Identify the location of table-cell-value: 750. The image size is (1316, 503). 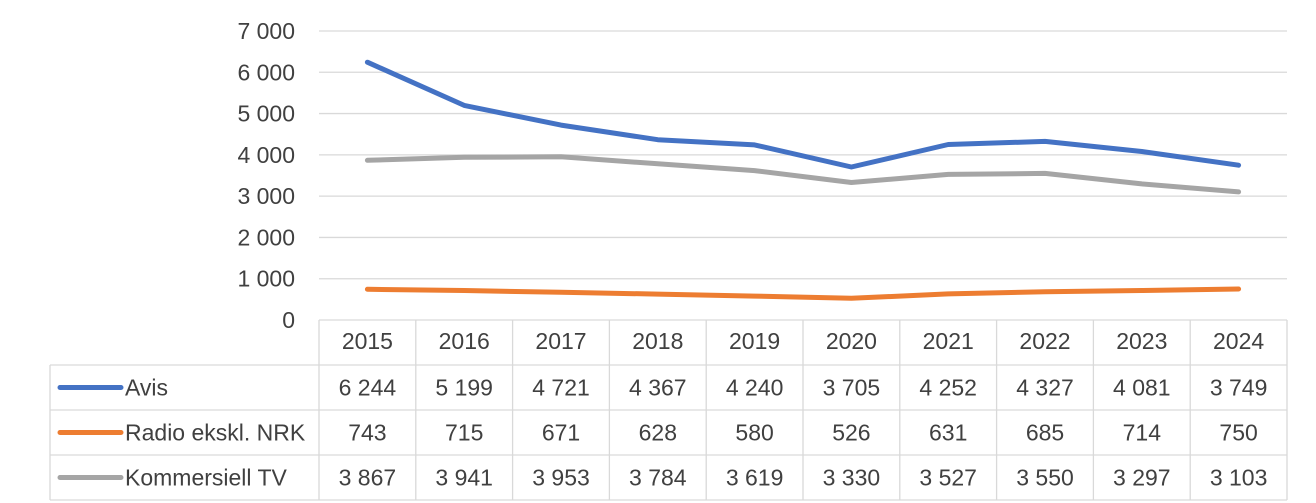
(1238, 433).